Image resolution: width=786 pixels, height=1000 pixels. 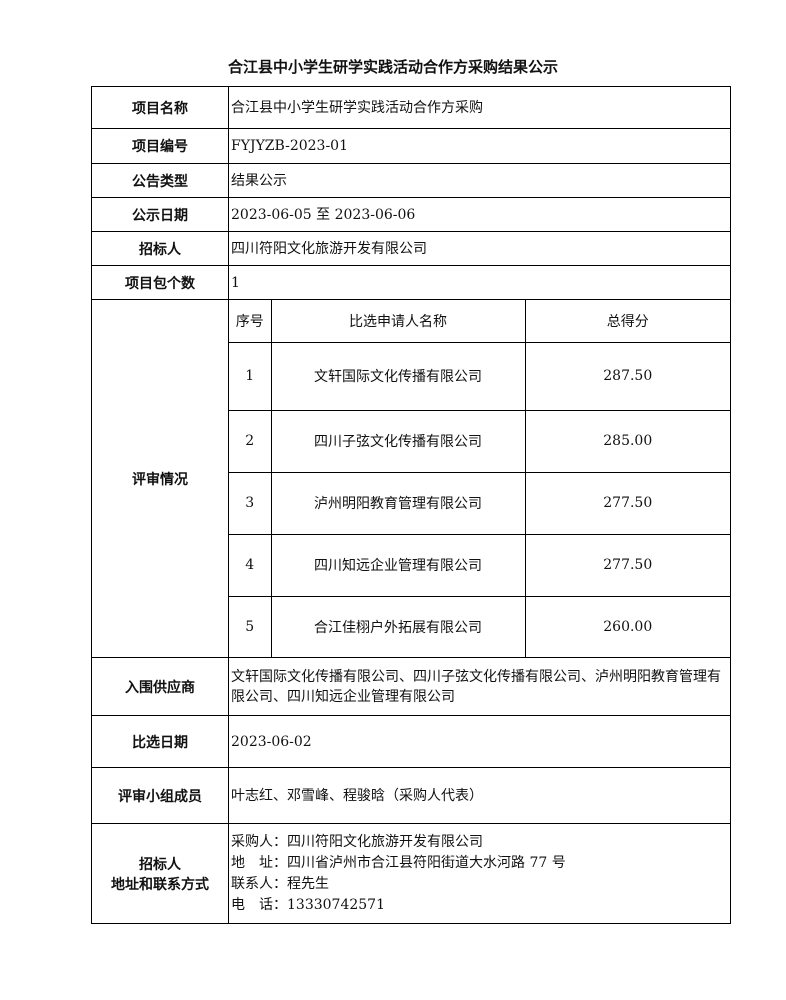 What do you see at coordinates (479, 248) in the screenshot?
I see `value: 四川符阳文化旅游开发有限公司` at bounding box center [479, 248].